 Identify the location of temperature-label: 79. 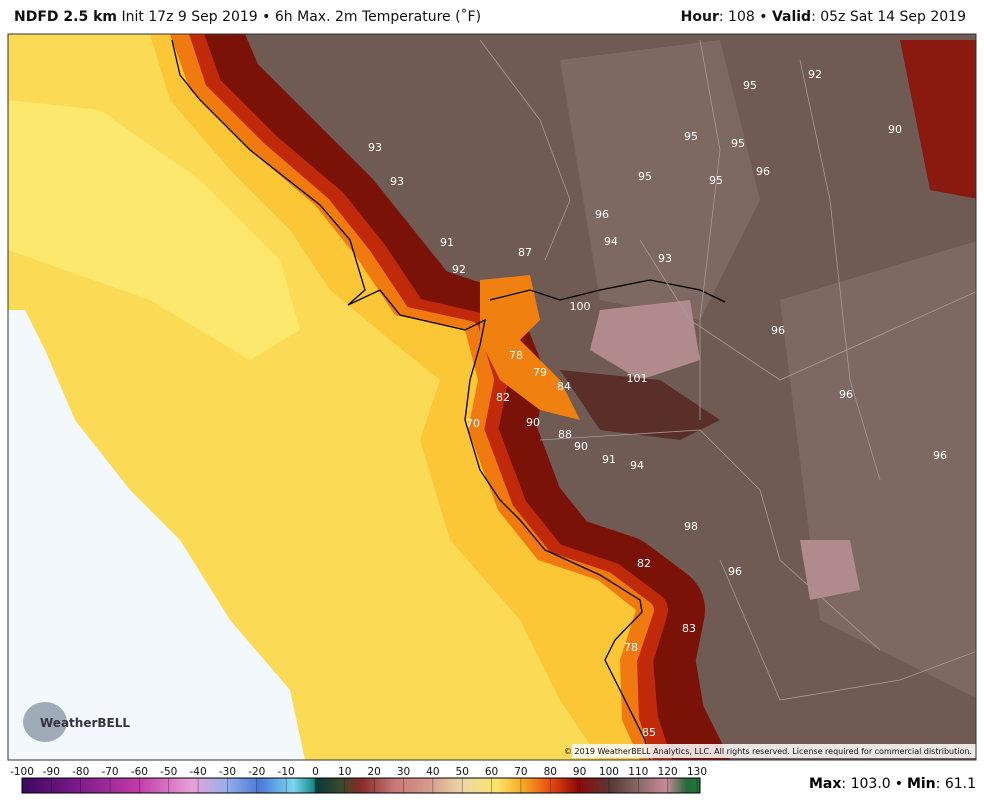
(540, 372).